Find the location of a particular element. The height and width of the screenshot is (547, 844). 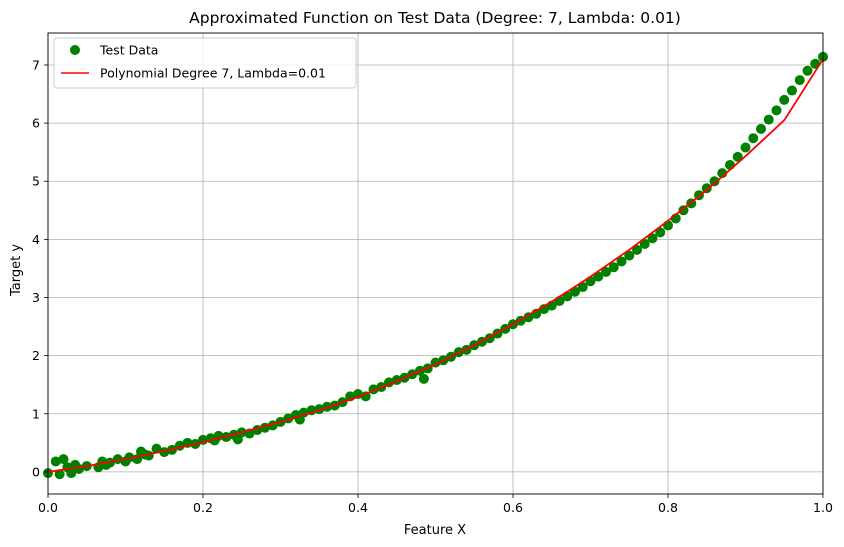

legend-marker-test-data is located at coordinates (75, 50).